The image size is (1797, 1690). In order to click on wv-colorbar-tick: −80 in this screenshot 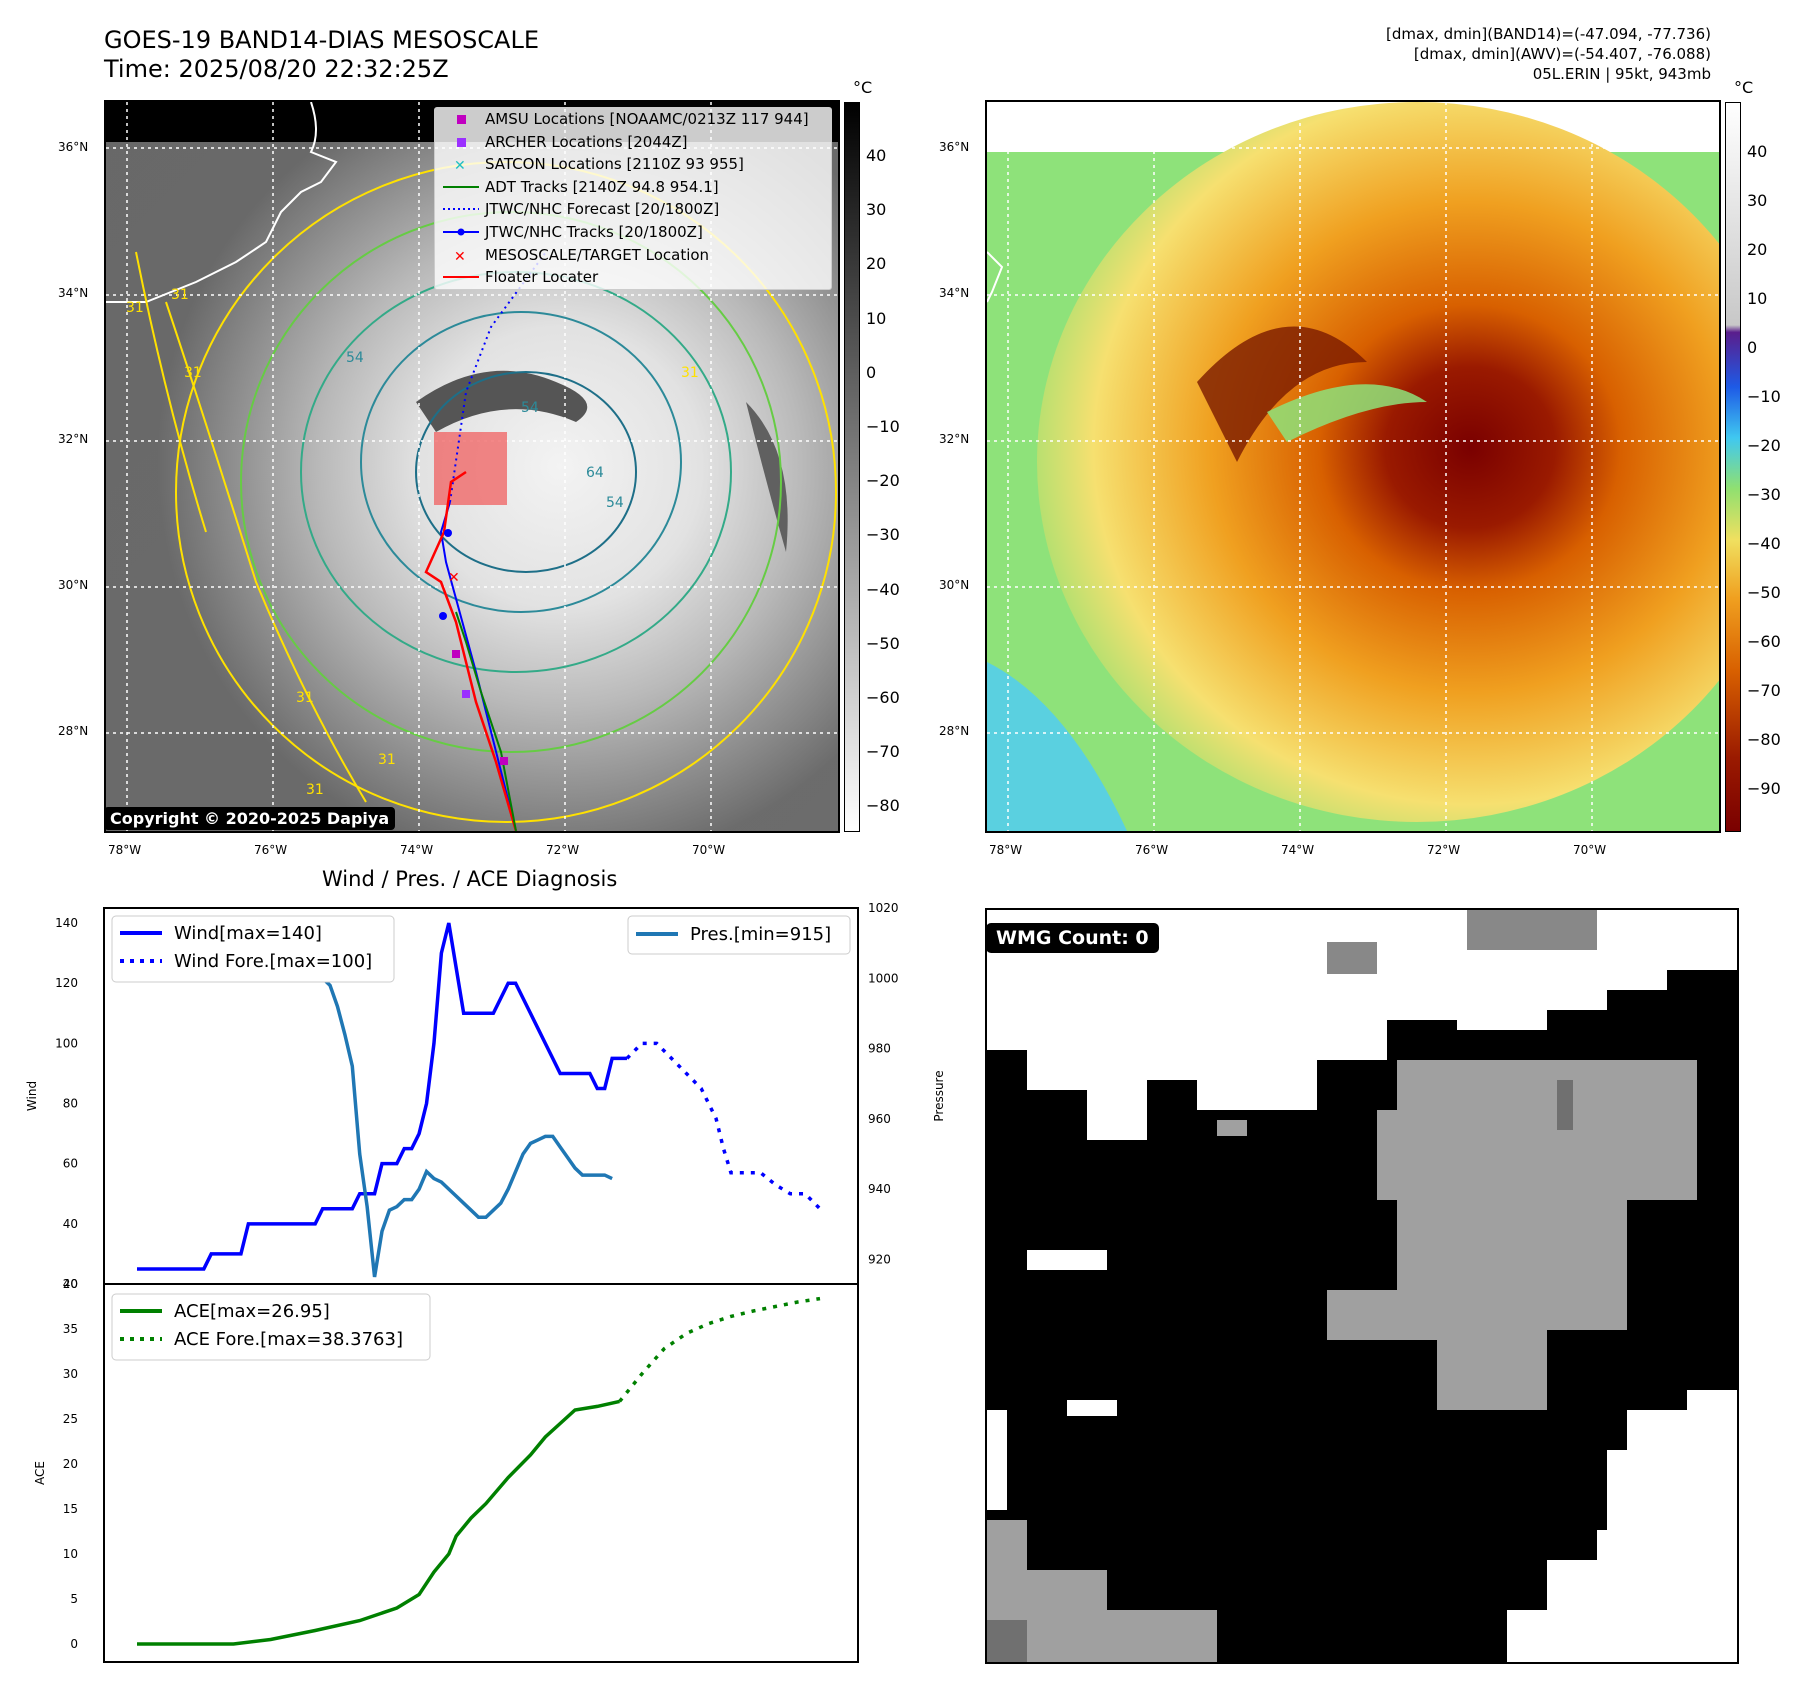, I will do `click(1764, 739)`.